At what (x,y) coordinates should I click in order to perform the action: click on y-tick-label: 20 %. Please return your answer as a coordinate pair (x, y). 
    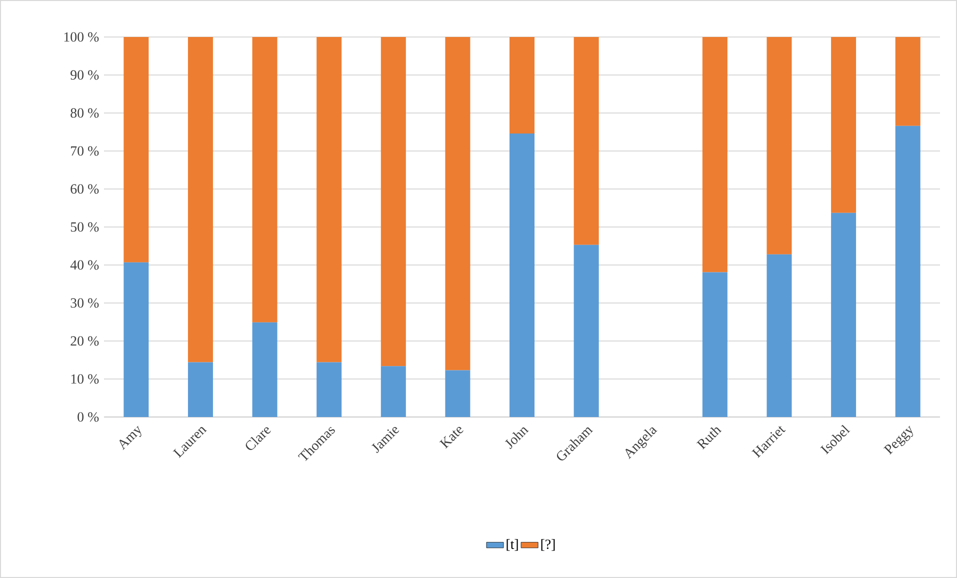
    Looking at the image, I should click on (84, 341).